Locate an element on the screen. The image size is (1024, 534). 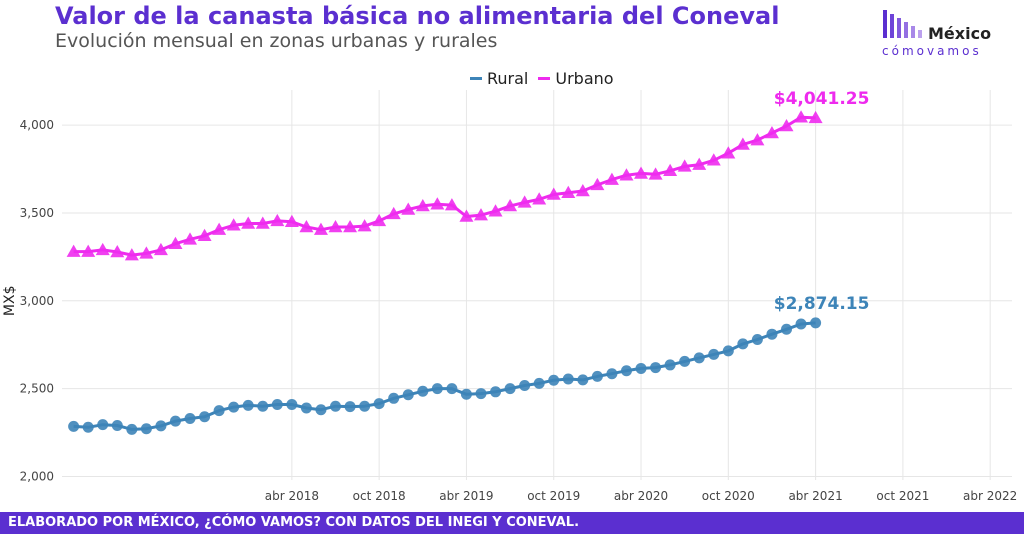
x-tick-label: abr 2019 is located at coordinates (466, 496).